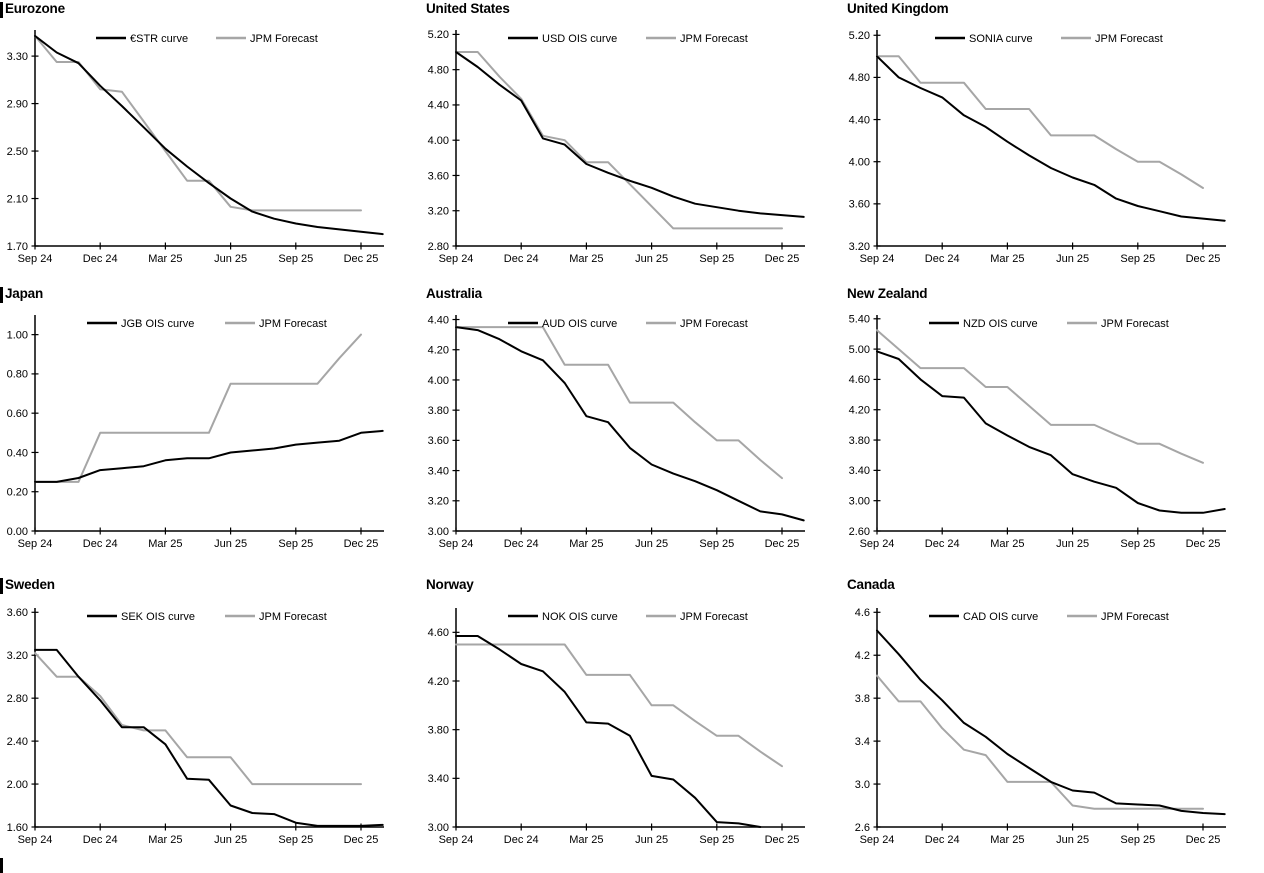  What do you see at coordinates (859, 320) in the screenshot?
I see `y-tick-label: 5.40` at bounding box center [859, 320].